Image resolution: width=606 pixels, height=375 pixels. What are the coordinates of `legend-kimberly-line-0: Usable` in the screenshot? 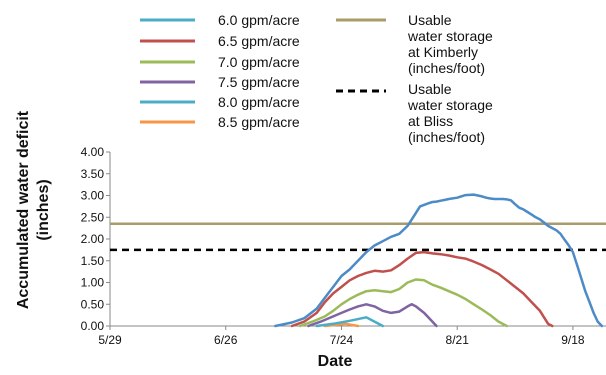 It's located at (430, 20).